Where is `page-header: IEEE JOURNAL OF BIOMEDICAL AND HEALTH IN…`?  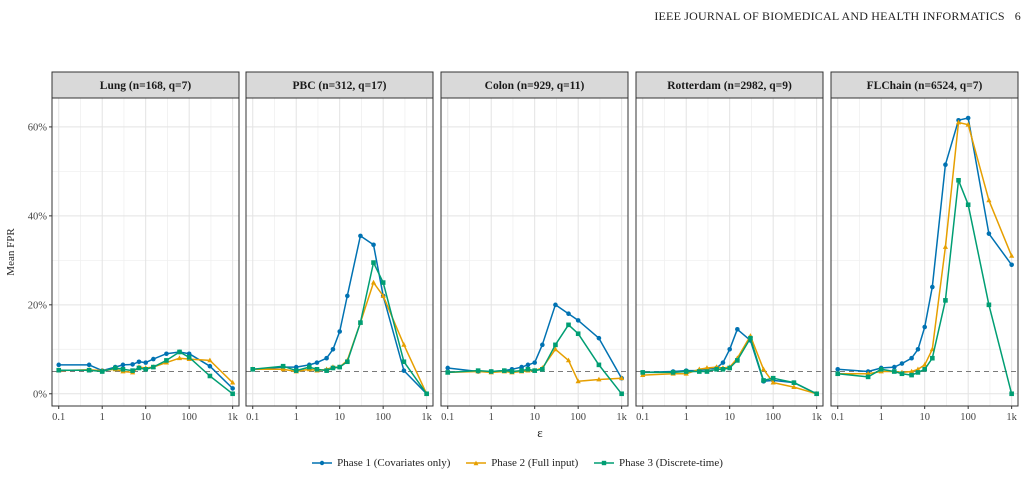 page-header: IEEE JOURNAL OF BIOMEDICAL AND HEALTH IN… is located at coordinates (837, 16).